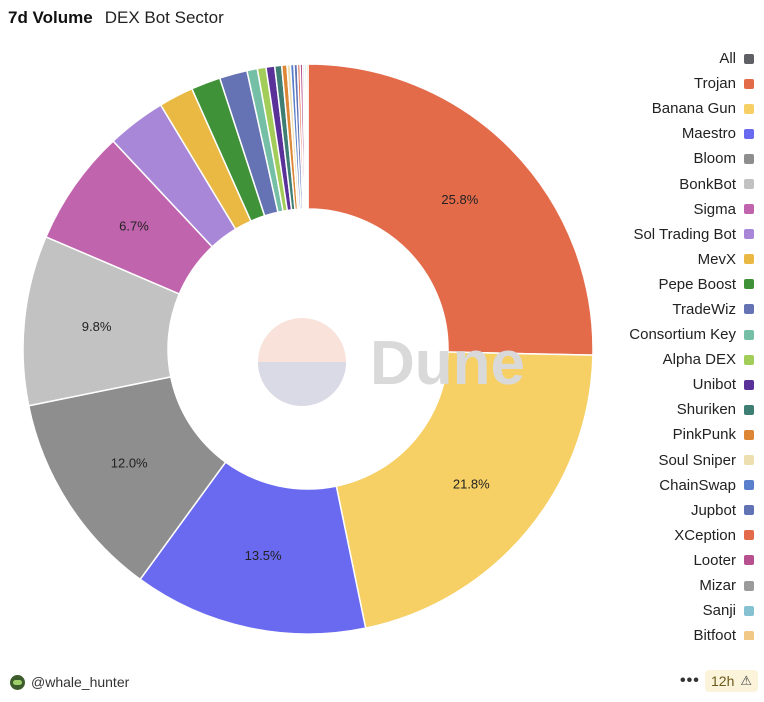 The height and width of the screenshot is (702, 764). I want to click on legend-item-xception: XCeption, so click(654, 535).